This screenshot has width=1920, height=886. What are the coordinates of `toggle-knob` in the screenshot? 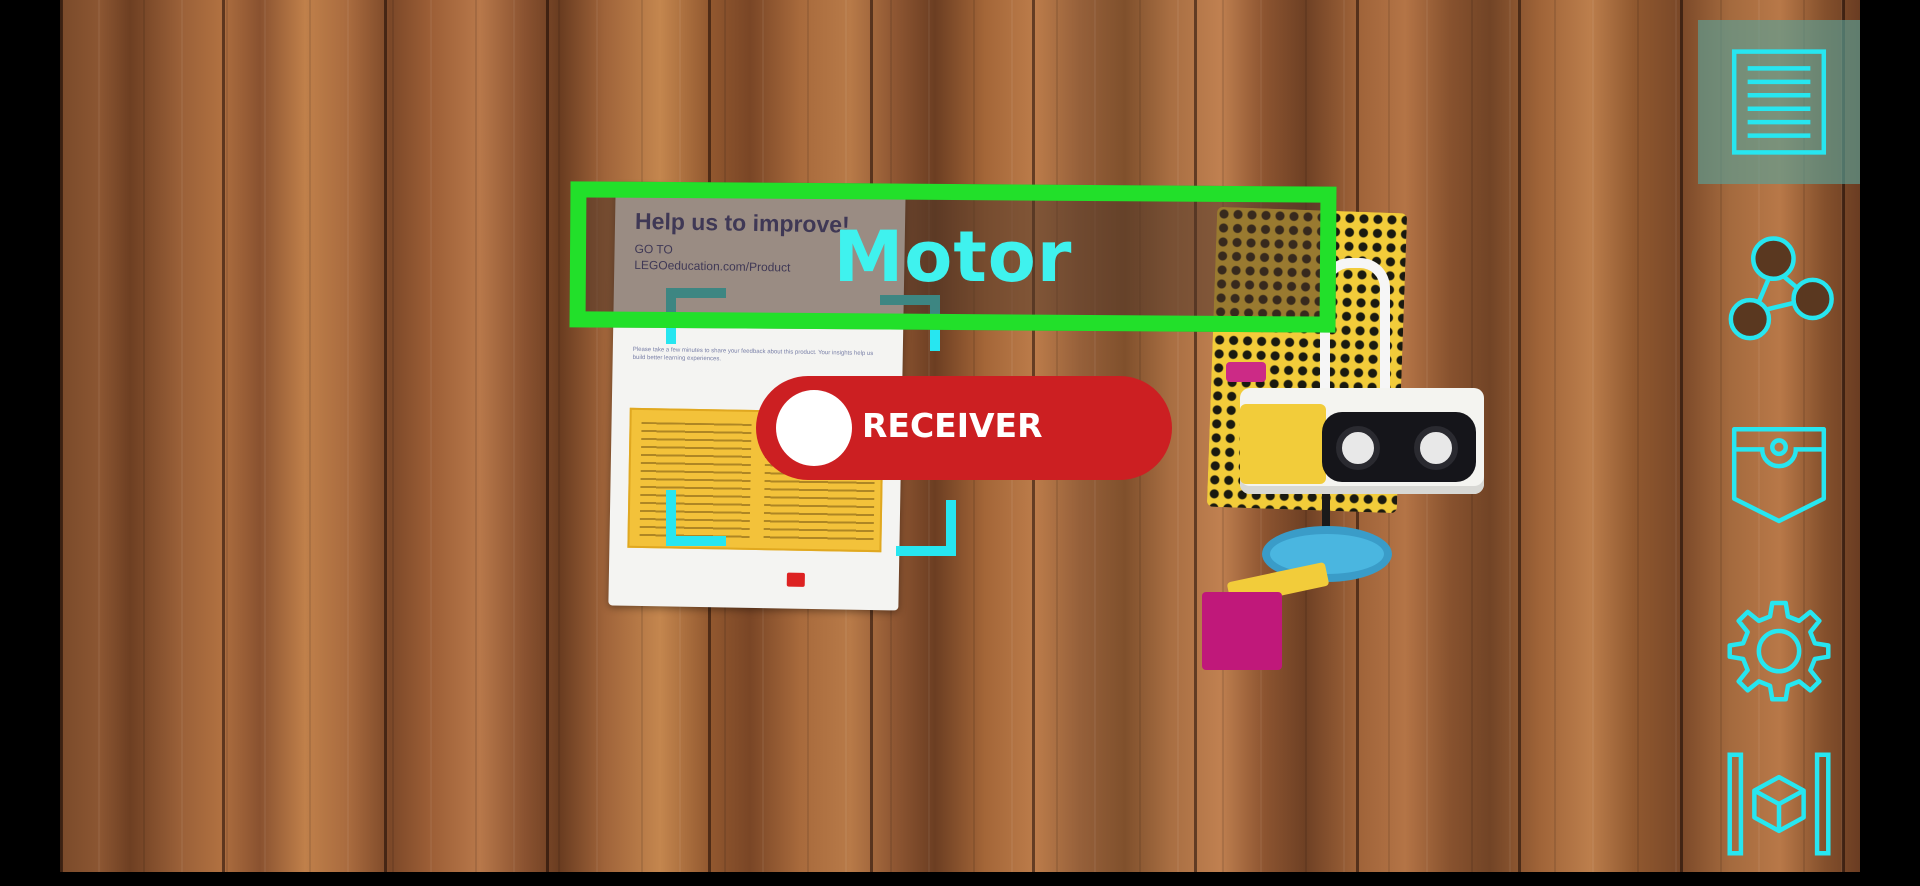 It's located at (814, 428).